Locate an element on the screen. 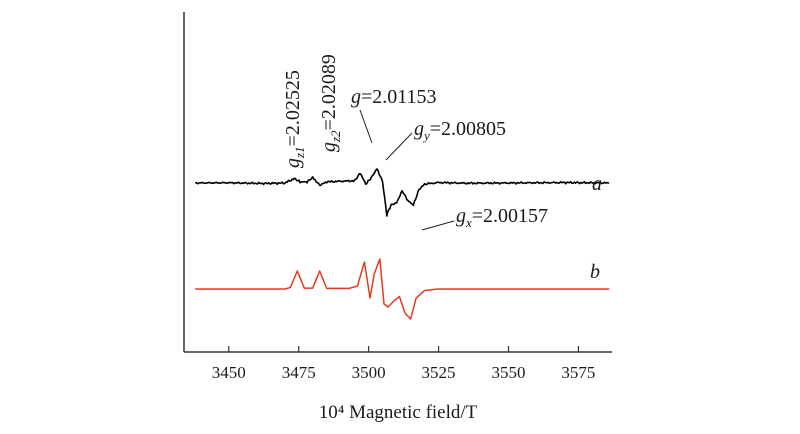 The height and width of the screenshot is (434, 800). x-axis-title: 10⁴ Magnetic field/T is located at coordinates (398, 412).